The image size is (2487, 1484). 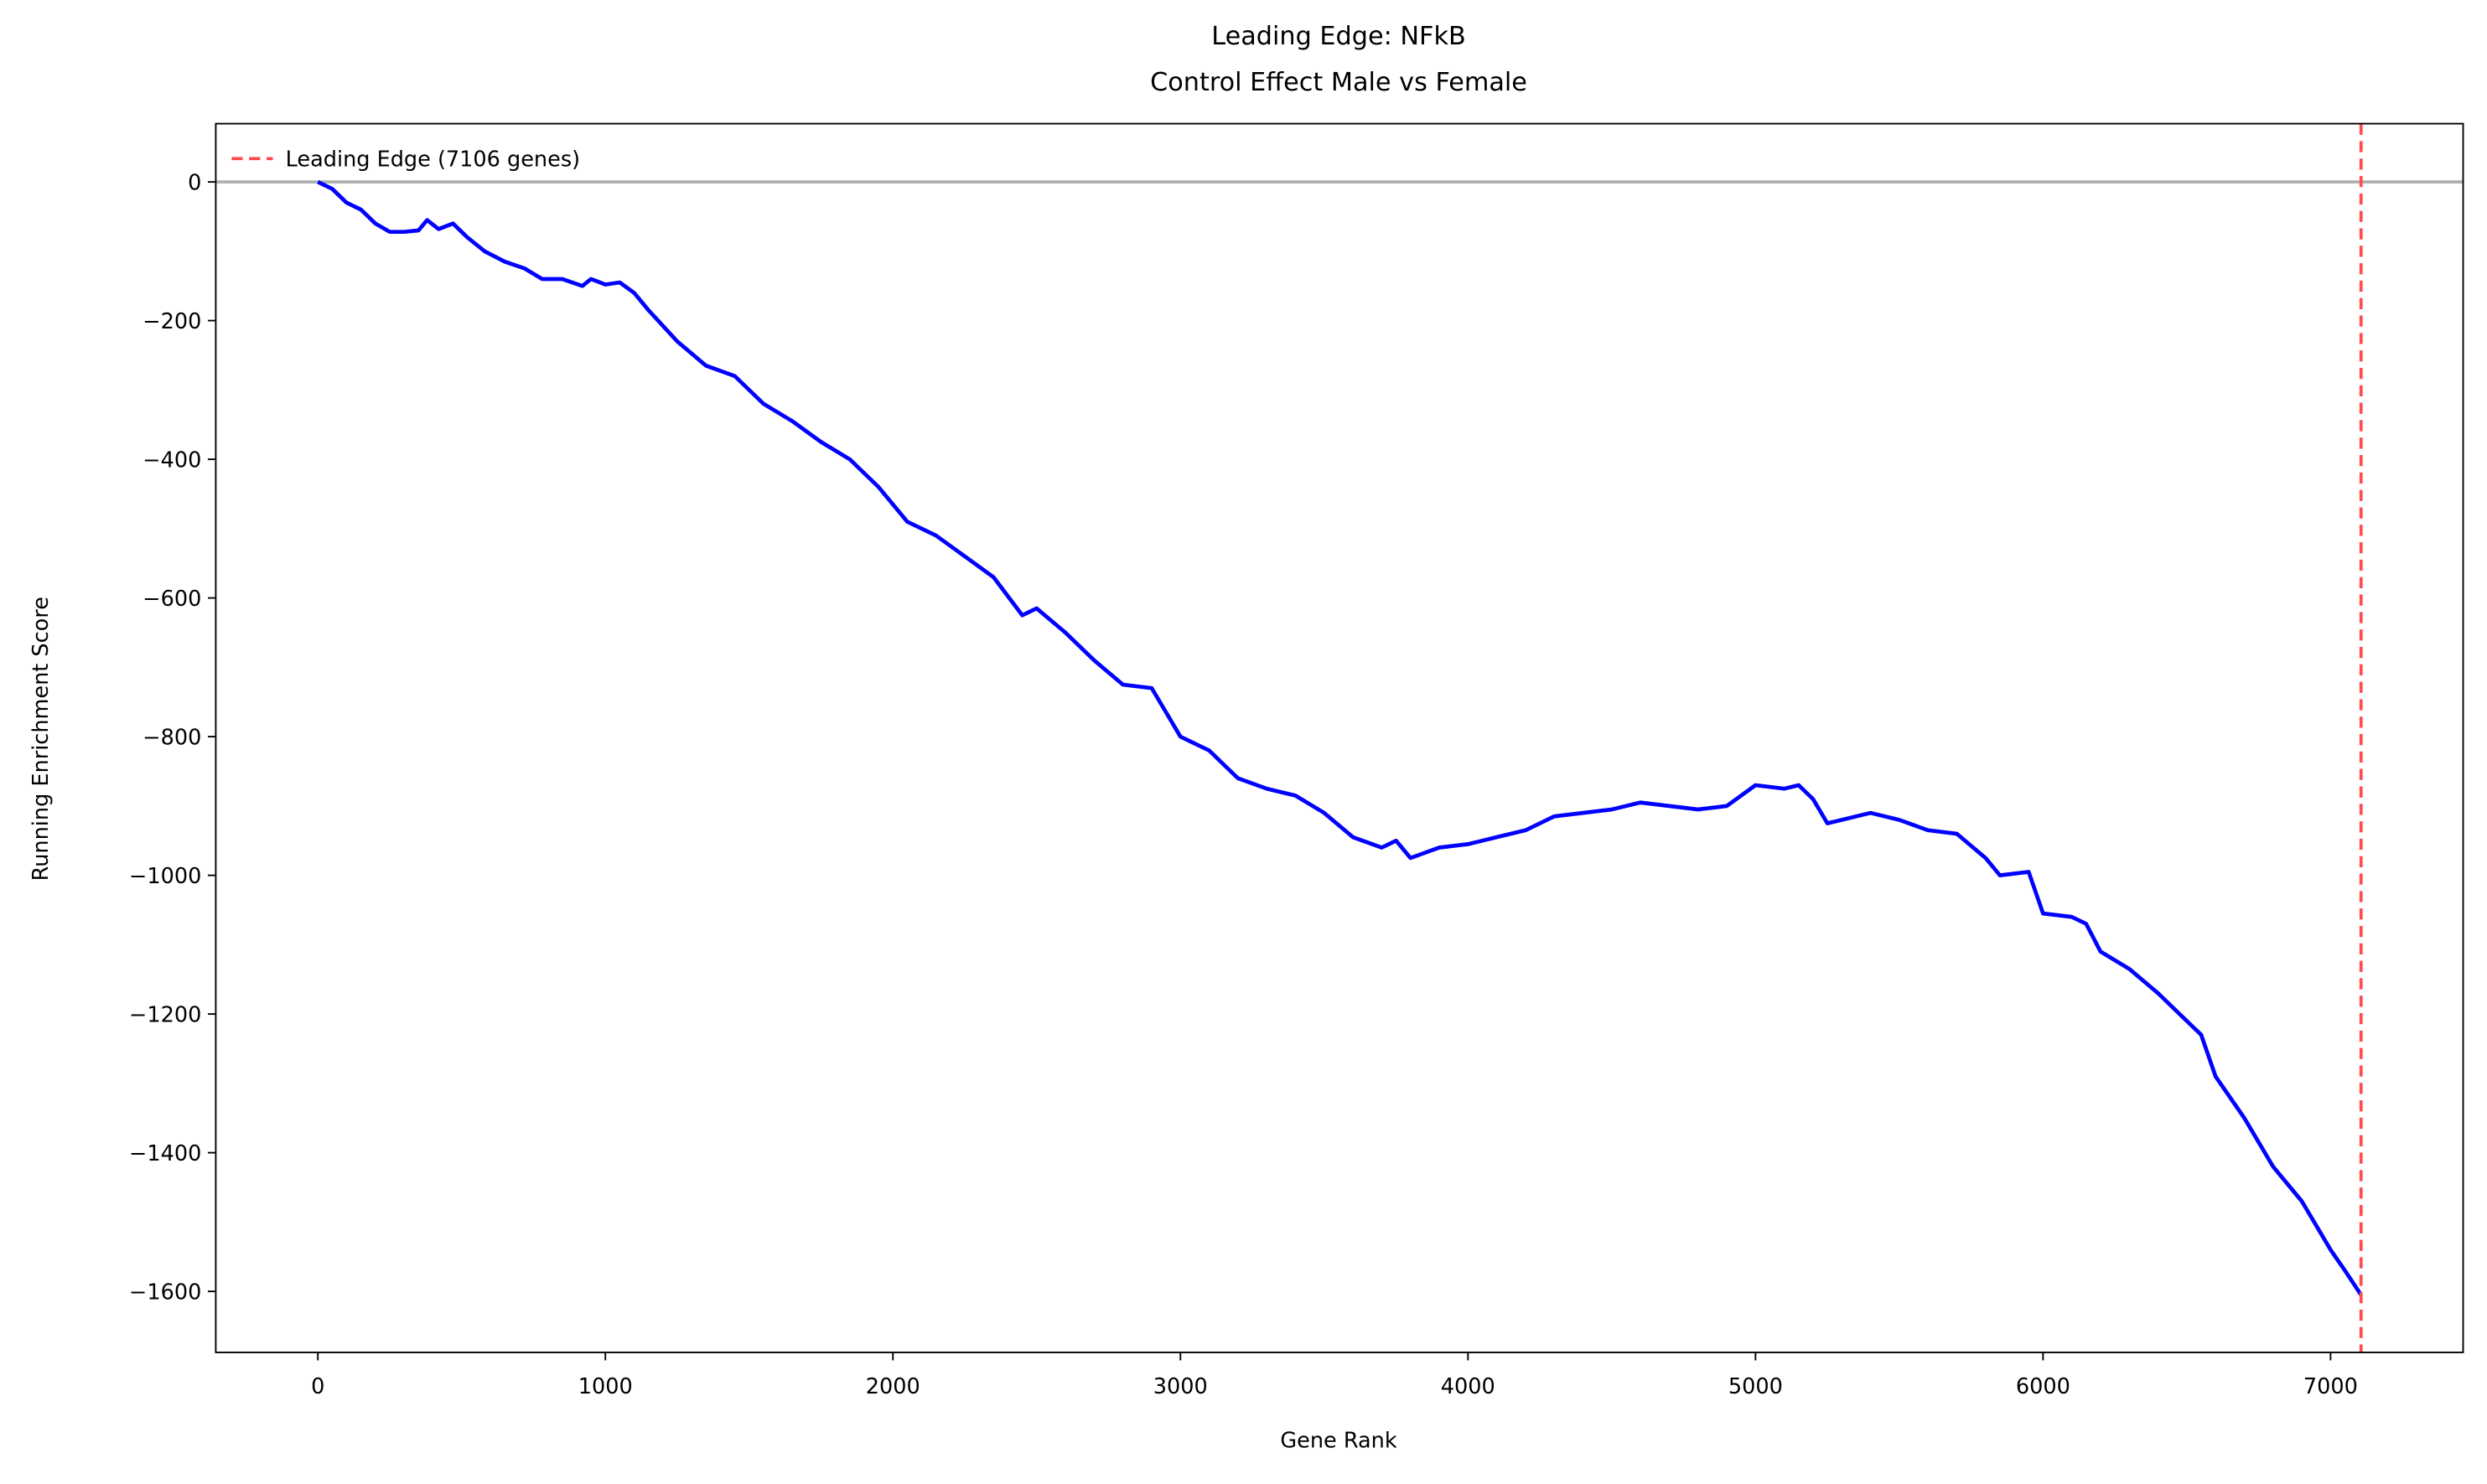 I want to click on x-tick-label: 1000, so click(x=605, y=1387).